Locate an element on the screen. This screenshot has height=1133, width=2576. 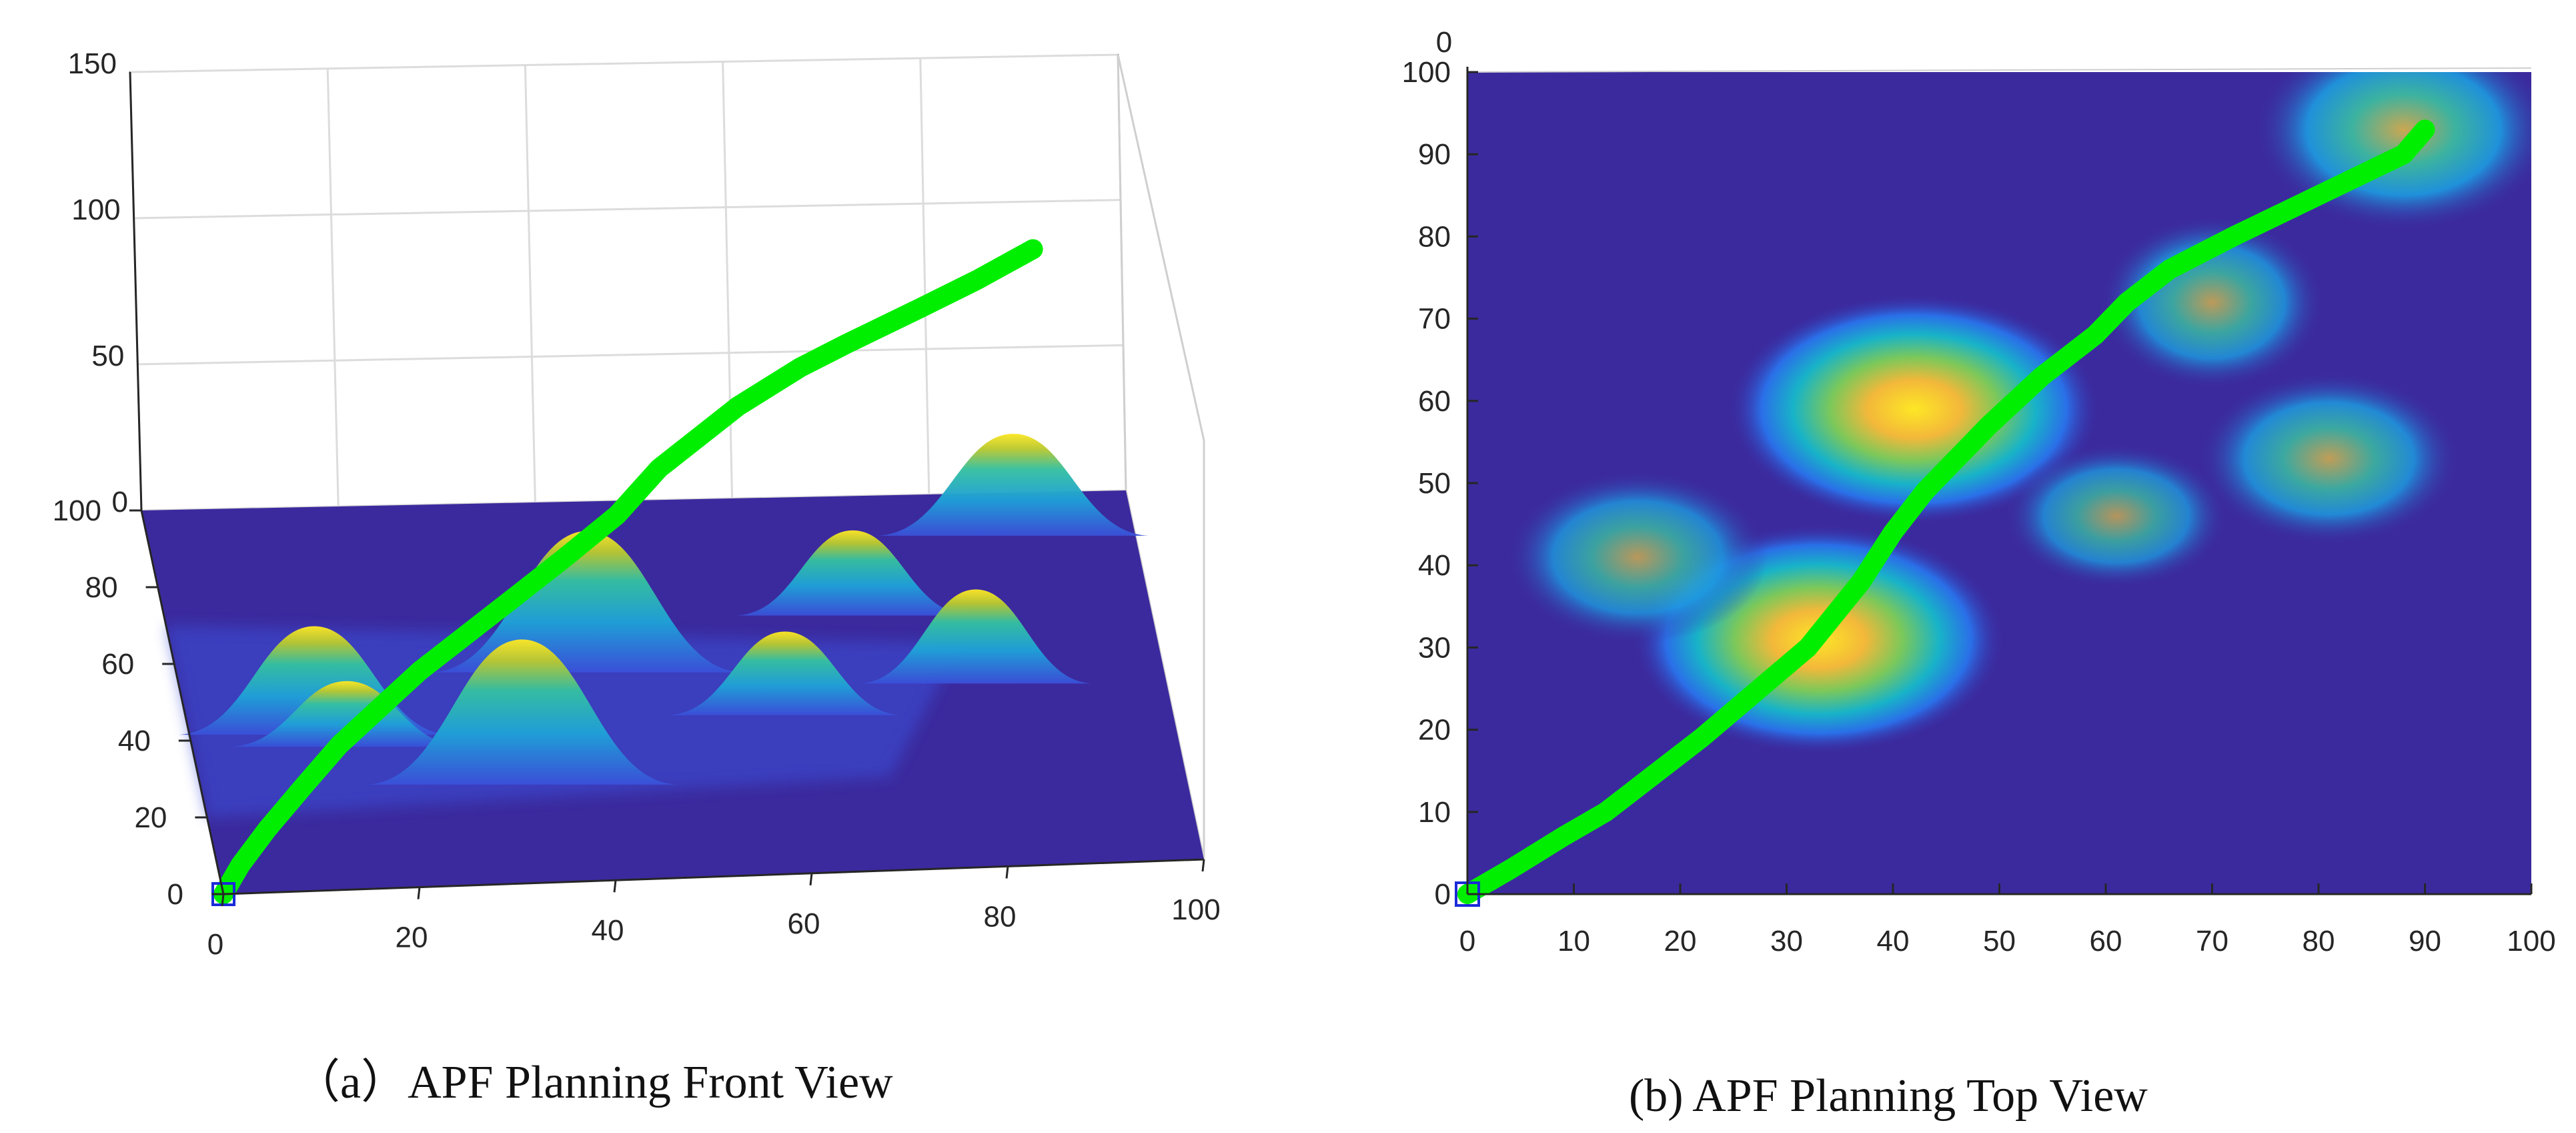
x-tick-label: 10 is located at coordinates (1573, 941).